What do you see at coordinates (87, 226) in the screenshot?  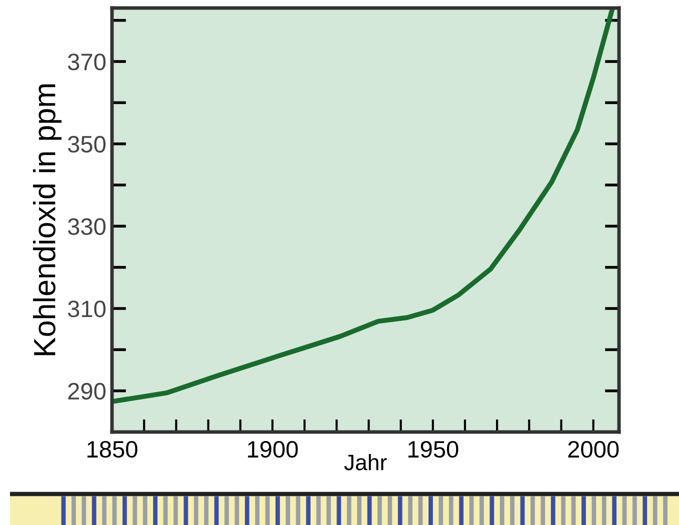 I see `y-tick-label: 330` at bounding box center [87, 226].